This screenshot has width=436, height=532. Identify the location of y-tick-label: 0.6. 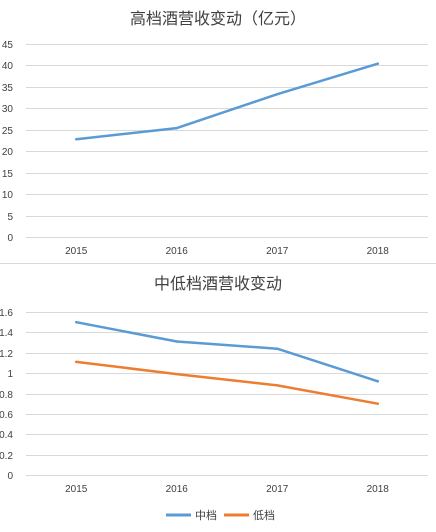
(6, 415).